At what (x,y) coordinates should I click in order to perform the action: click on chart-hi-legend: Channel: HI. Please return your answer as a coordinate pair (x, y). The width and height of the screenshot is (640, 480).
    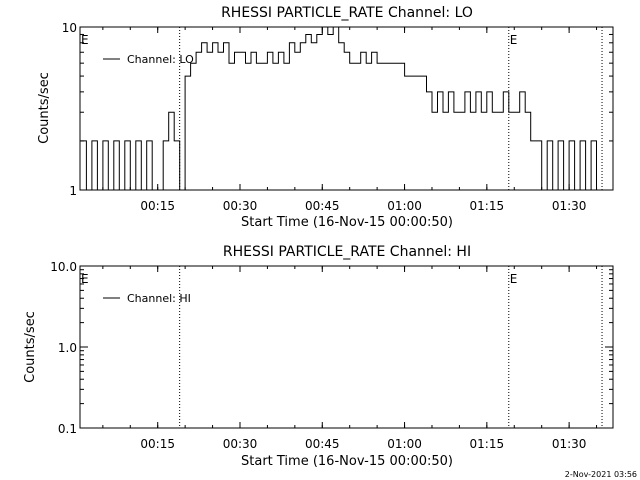
    Looking at the image, I should click on (147, 298).